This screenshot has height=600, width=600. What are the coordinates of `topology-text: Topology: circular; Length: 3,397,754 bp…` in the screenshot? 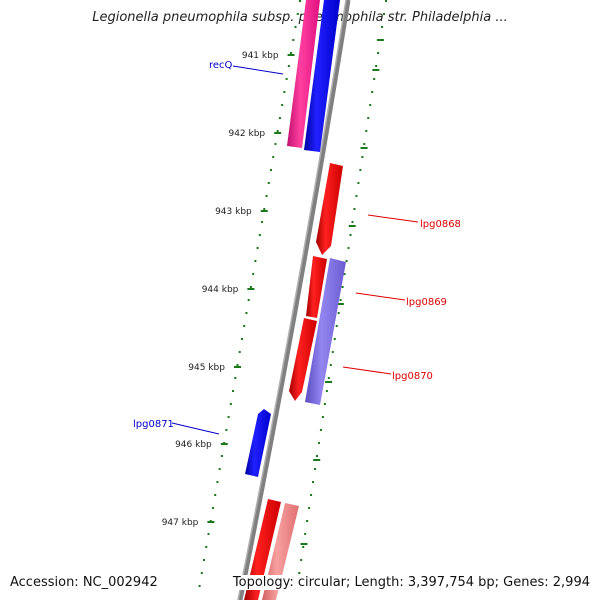 It's located at (411, 582).